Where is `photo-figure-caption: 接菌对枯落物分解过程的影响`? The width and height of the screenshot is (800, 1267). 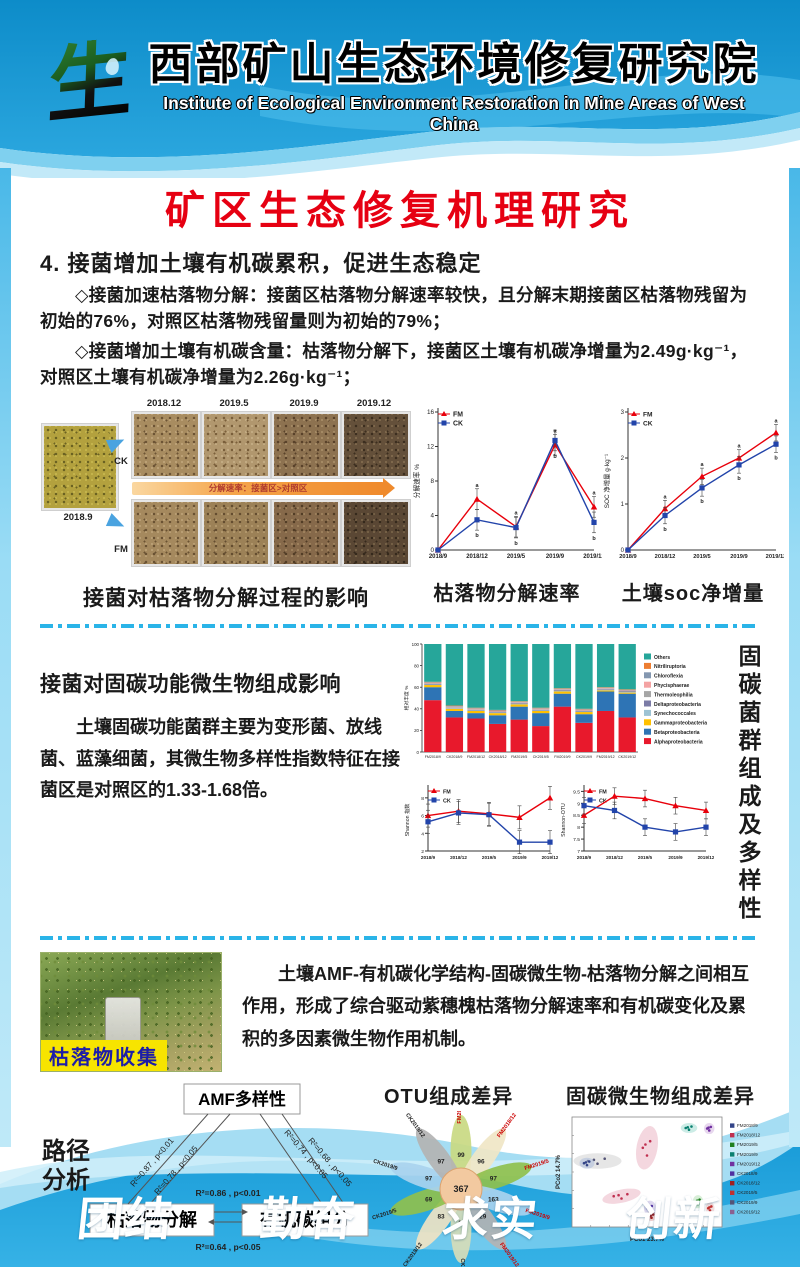
photo-figure-caption: 接菌对枯落物分解过程的影响 is located at coordinates (226, 598).